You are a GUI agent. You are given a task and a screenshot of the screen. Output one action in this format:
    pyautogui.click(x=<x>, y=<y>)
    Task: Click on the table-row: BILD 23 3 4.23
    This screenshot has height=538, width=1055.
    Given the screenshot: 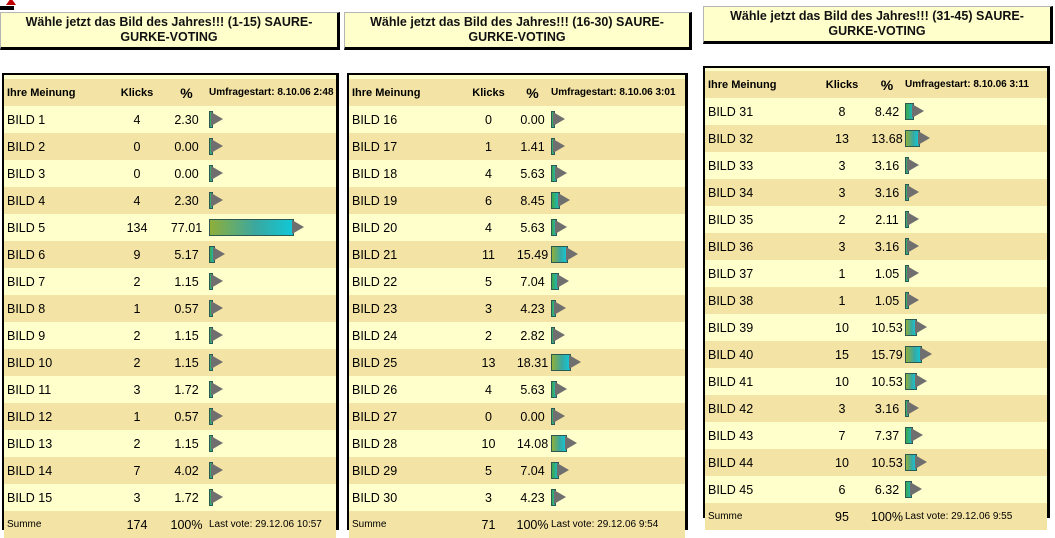 What is the action you would take?
    pyautogui.click(x=517, y=308)
    